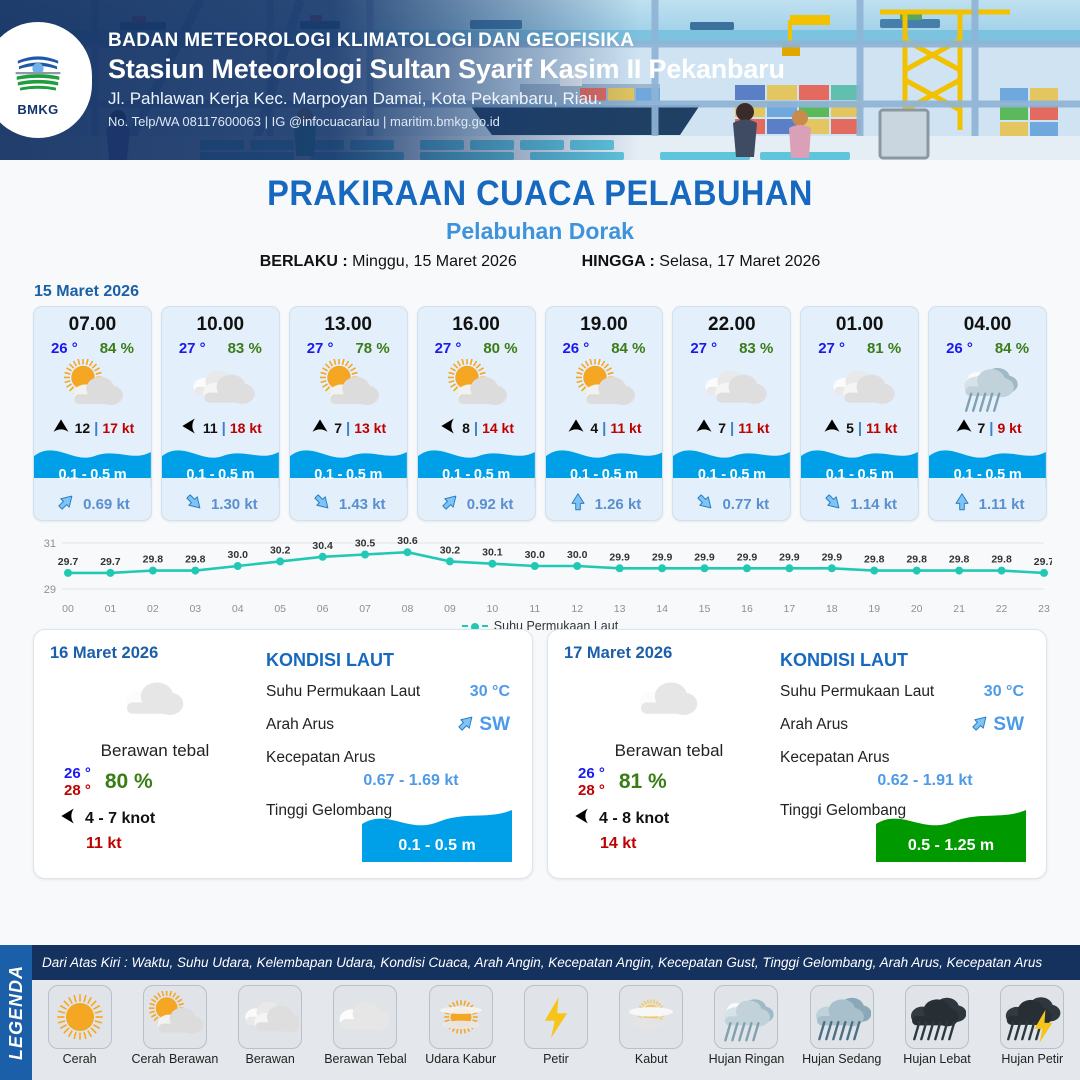 The height and width of the screenshot is (1080, 1080). What do you see at coordinates (620, 609) in the screenshot?
I see `svg-text: 13` at bounding box center [620, 609].